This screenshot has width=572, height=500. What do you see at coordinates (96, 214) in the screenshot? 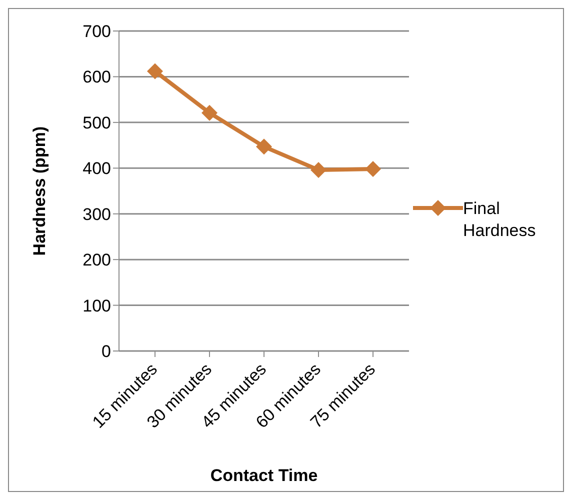
I see `y-tick-label: 300` at bounding box center [96, 214].